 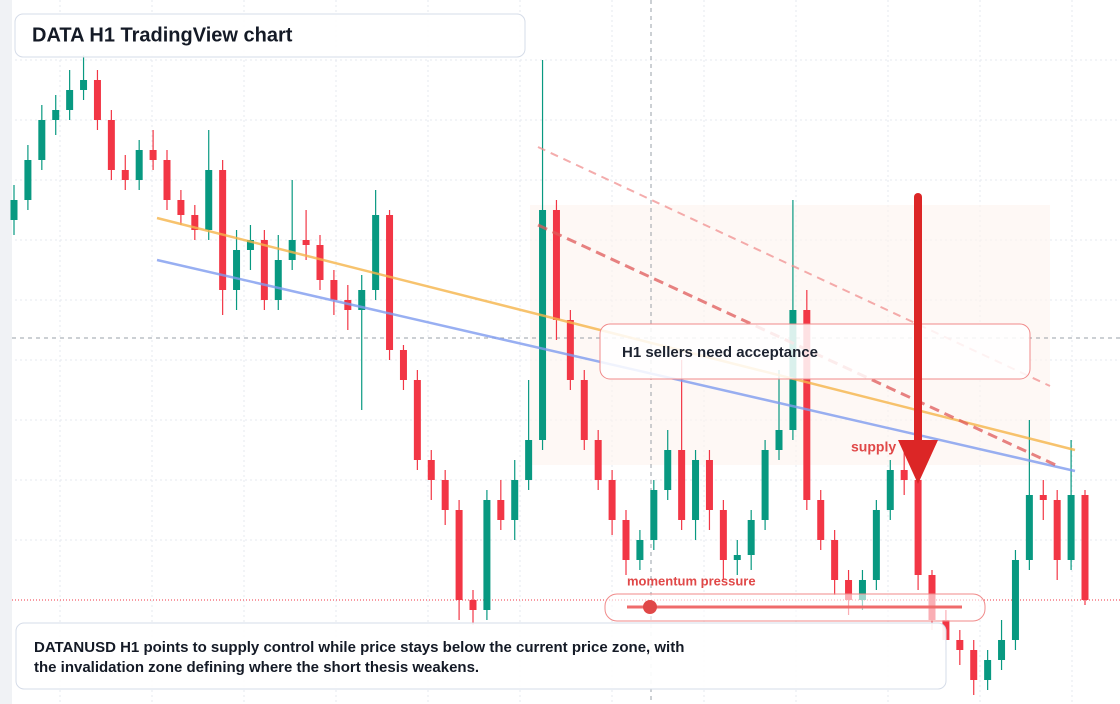 I want to click on momentum-label: momentum pressure, so click(x=691, y=580).